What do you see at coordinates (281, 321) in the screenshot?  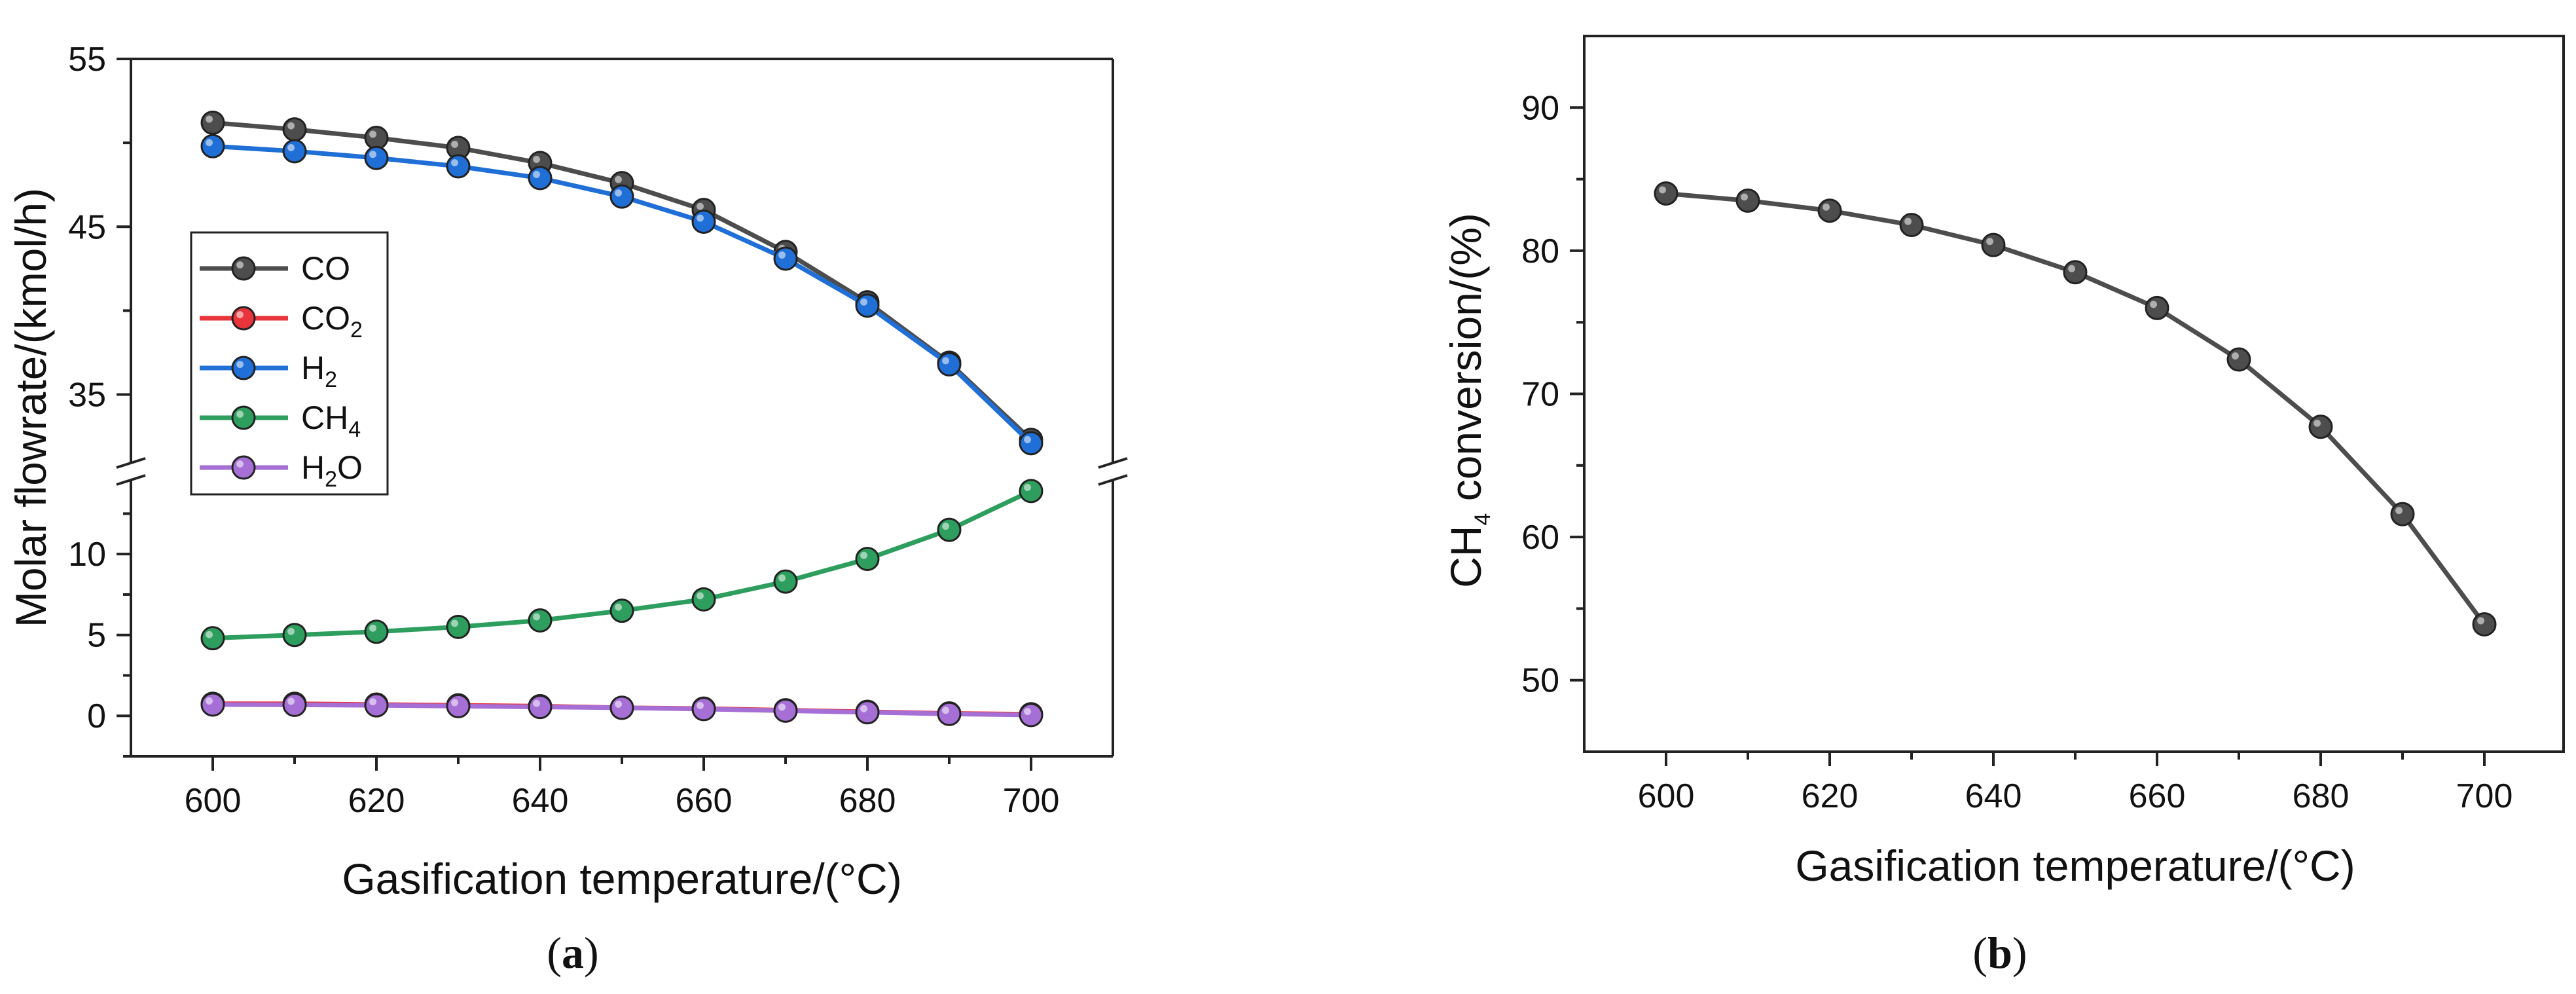 I see `legend-item-co2: CO2` at bounding box center [281, 321].